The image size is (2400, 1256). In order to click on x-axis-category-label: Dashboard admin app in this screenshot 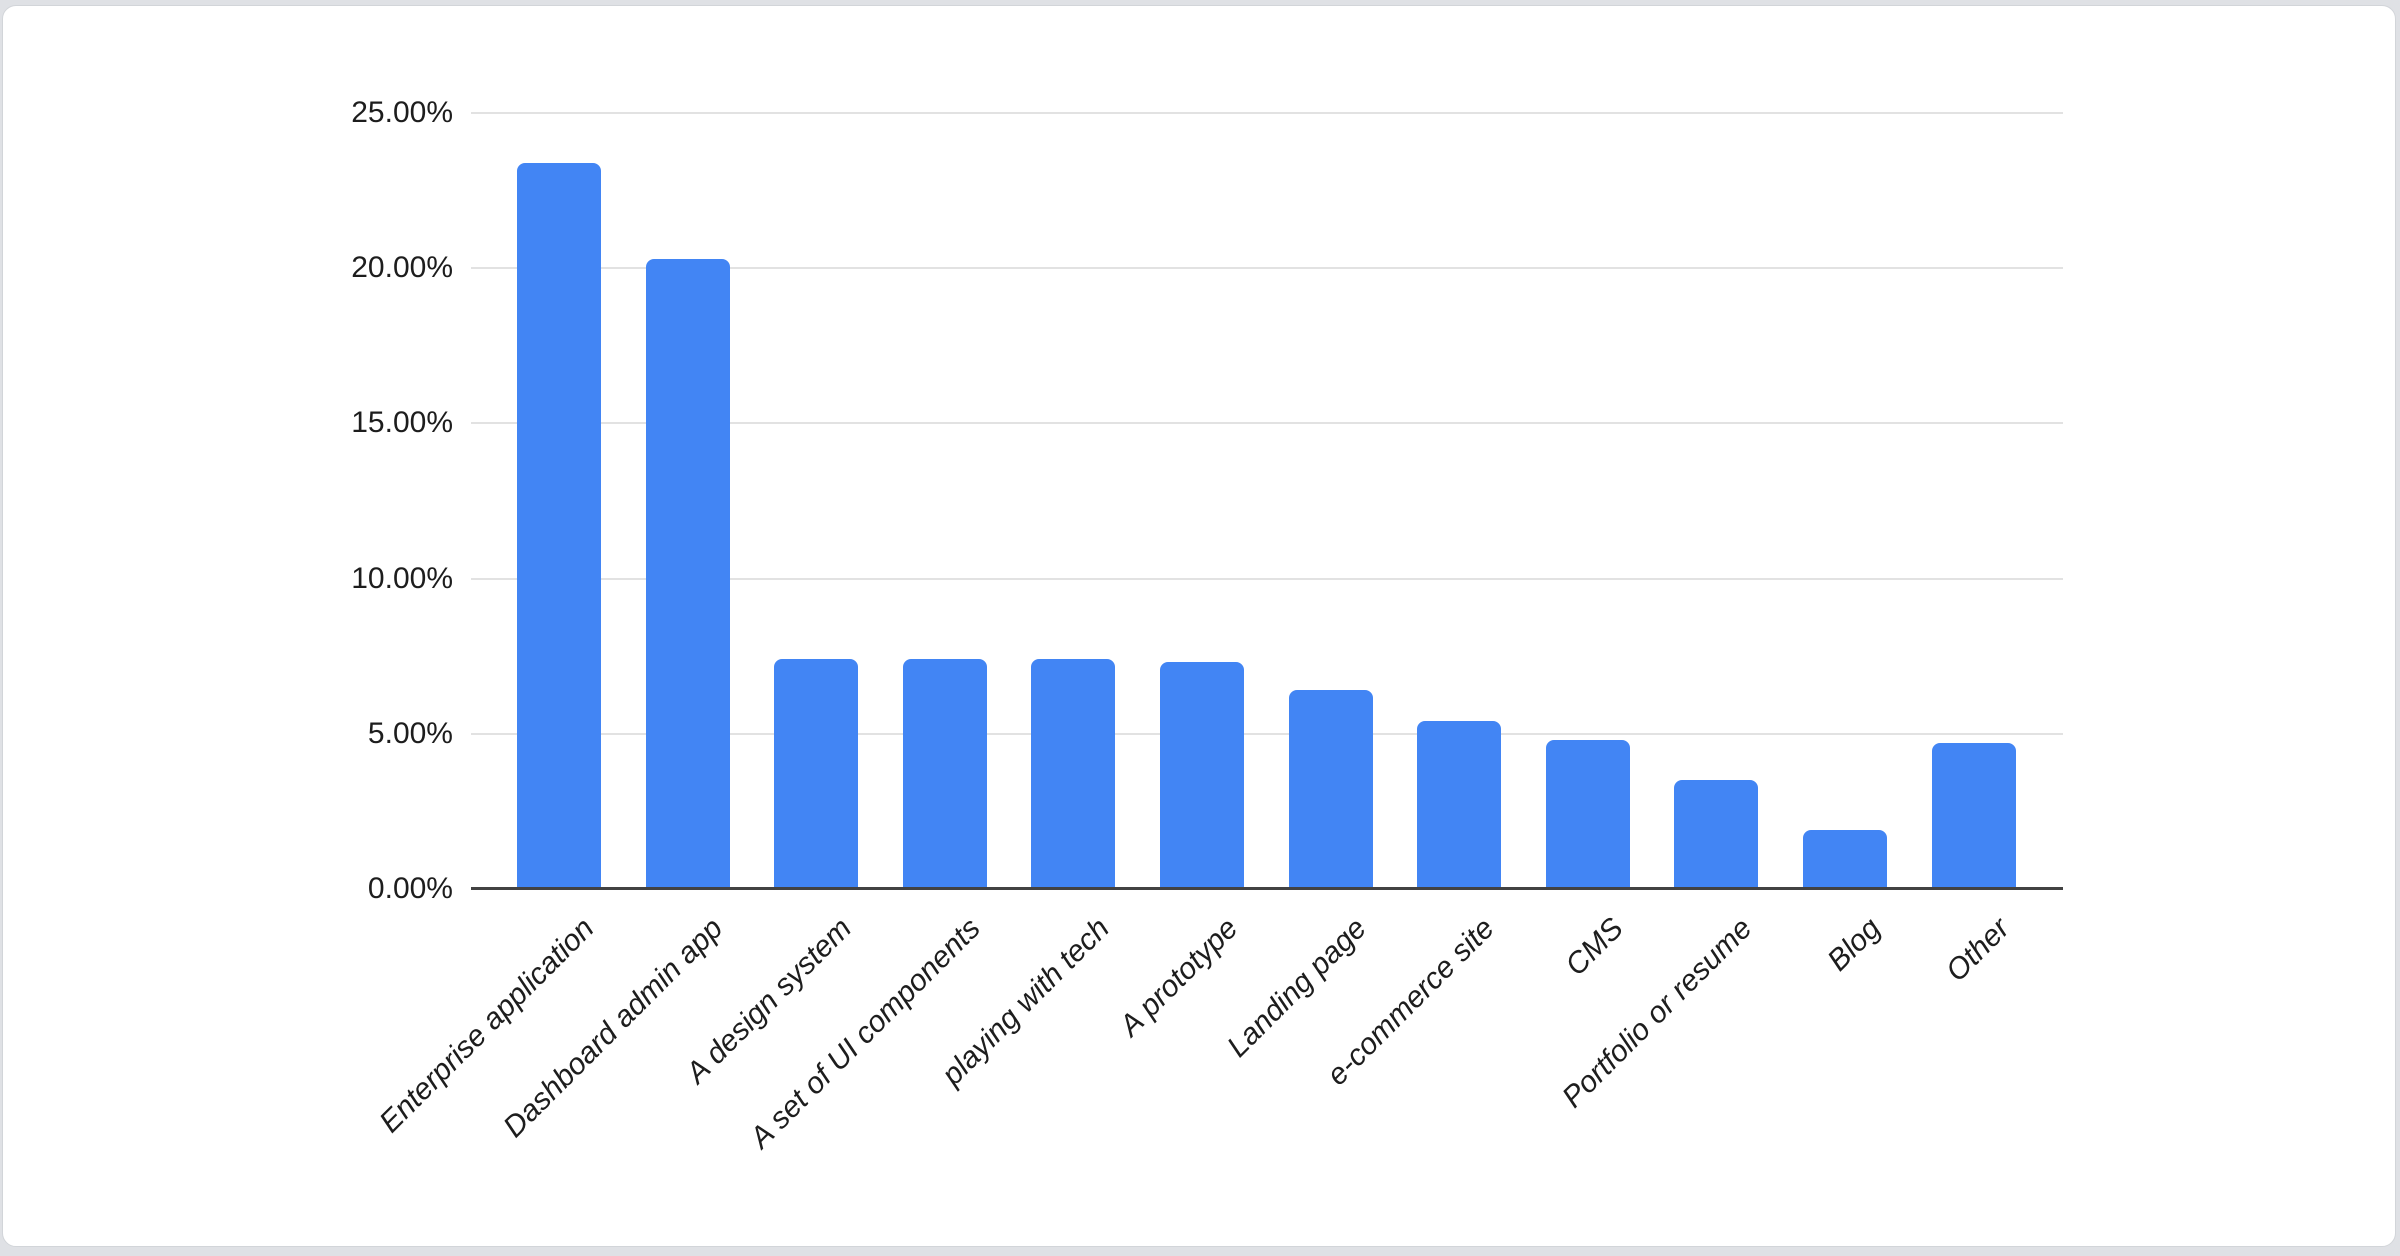, I will do `click(613, 1027)`.